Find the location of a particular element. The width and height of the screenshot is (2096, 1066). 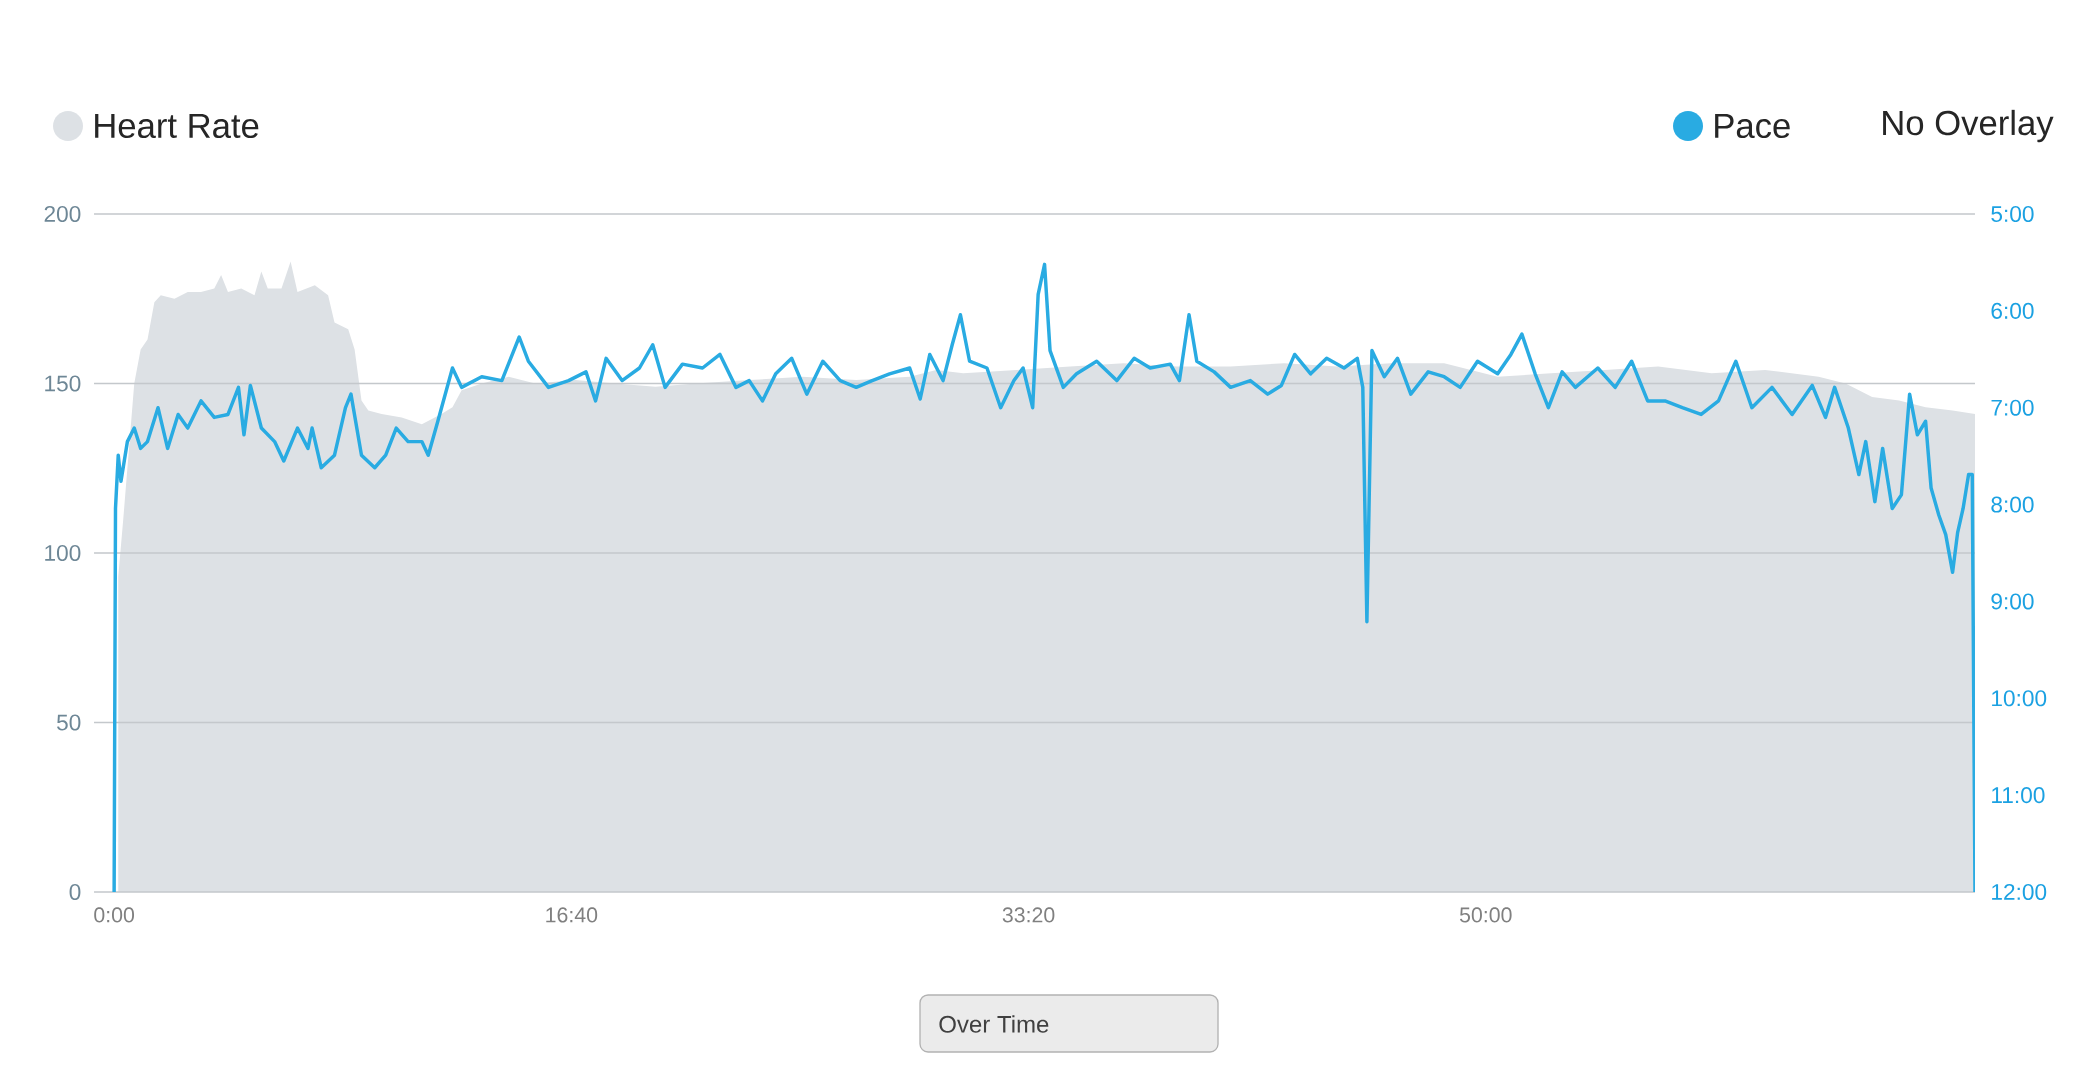

text: Over Time is located at coordinates (994, 1024).